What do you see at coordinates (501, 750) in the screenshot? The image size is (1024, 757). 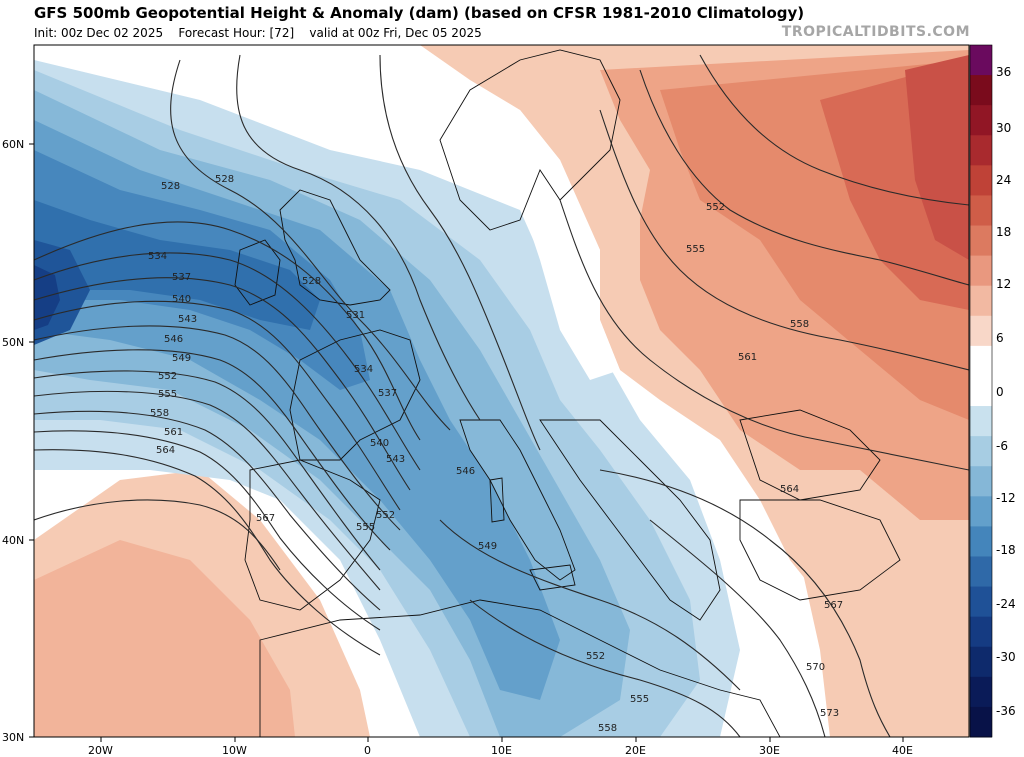 I see `lon-label-10e: 10E` at bounding box center [501, 750].